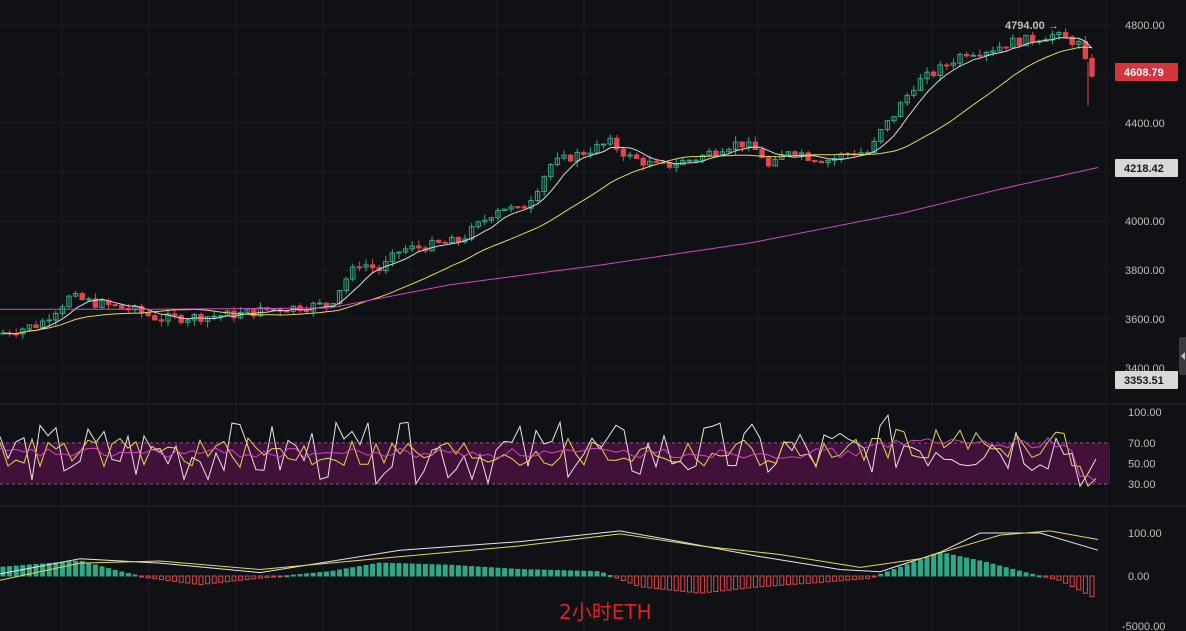 Image resolution: width=1186 pixels, height=631 pixels. Describe the element at coordinates (1145, 271) in the screenshot. I see `price-tick-label: 3800.00` at that location.